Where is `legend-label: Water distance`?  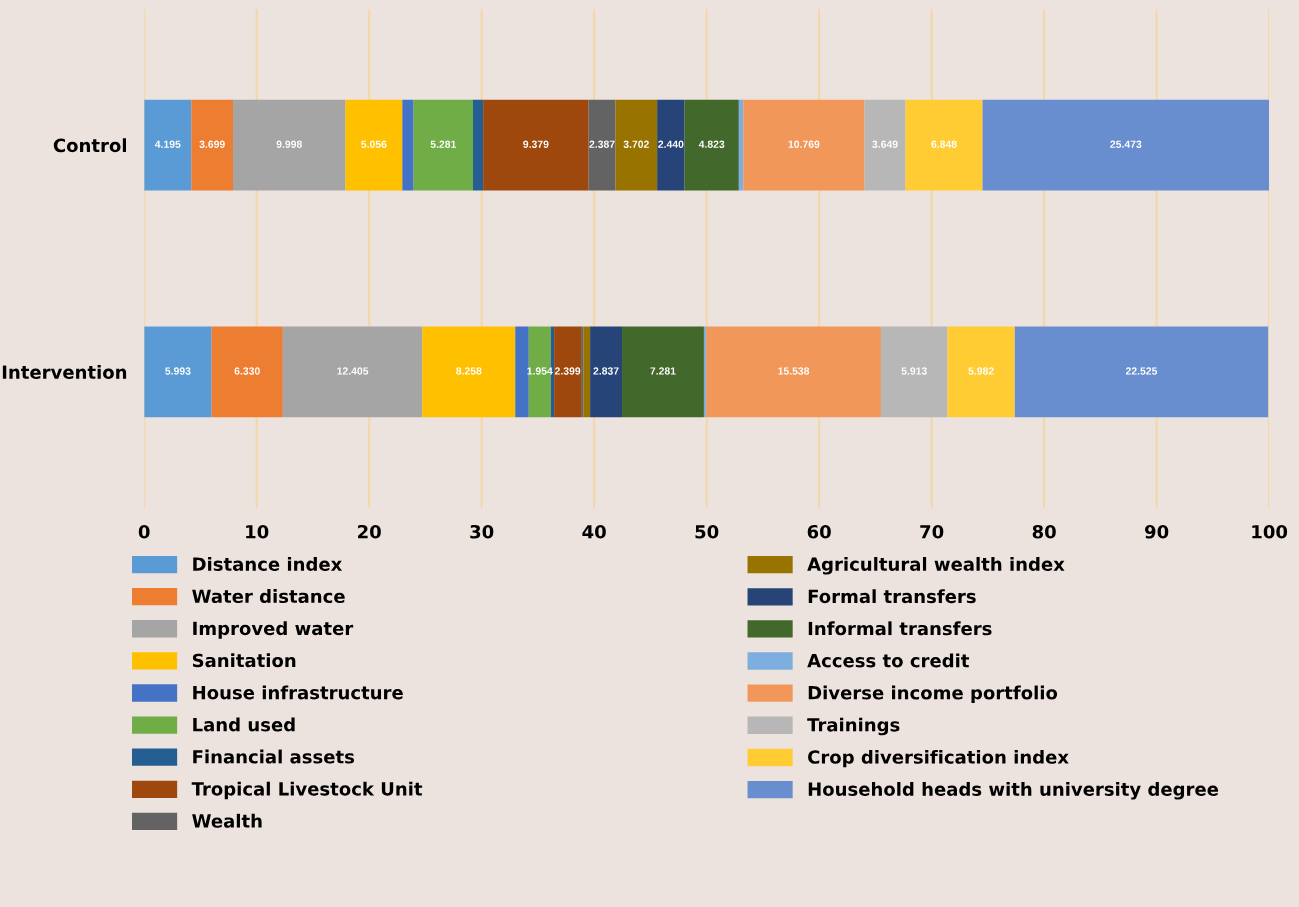 legend-label: Water distance is located at coordinates (268, 596).